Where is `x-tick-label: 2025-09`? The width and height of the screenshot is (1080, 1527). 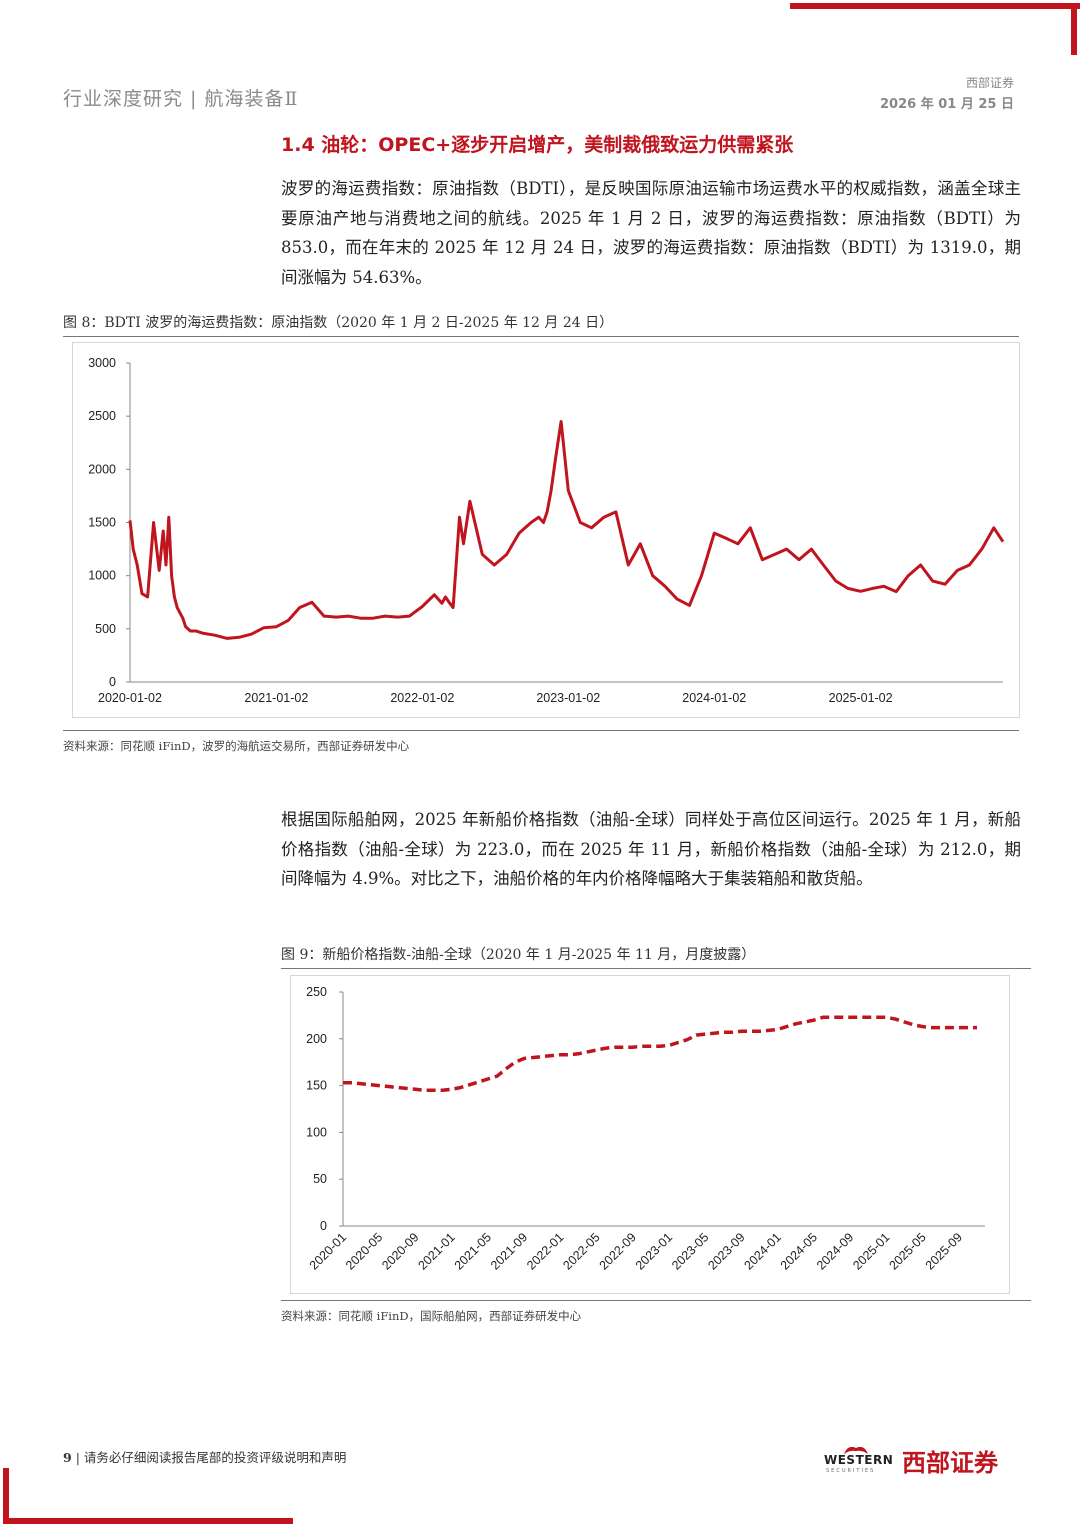 x-tick-label: 2025-09 is located at coordinates (944, 1251).